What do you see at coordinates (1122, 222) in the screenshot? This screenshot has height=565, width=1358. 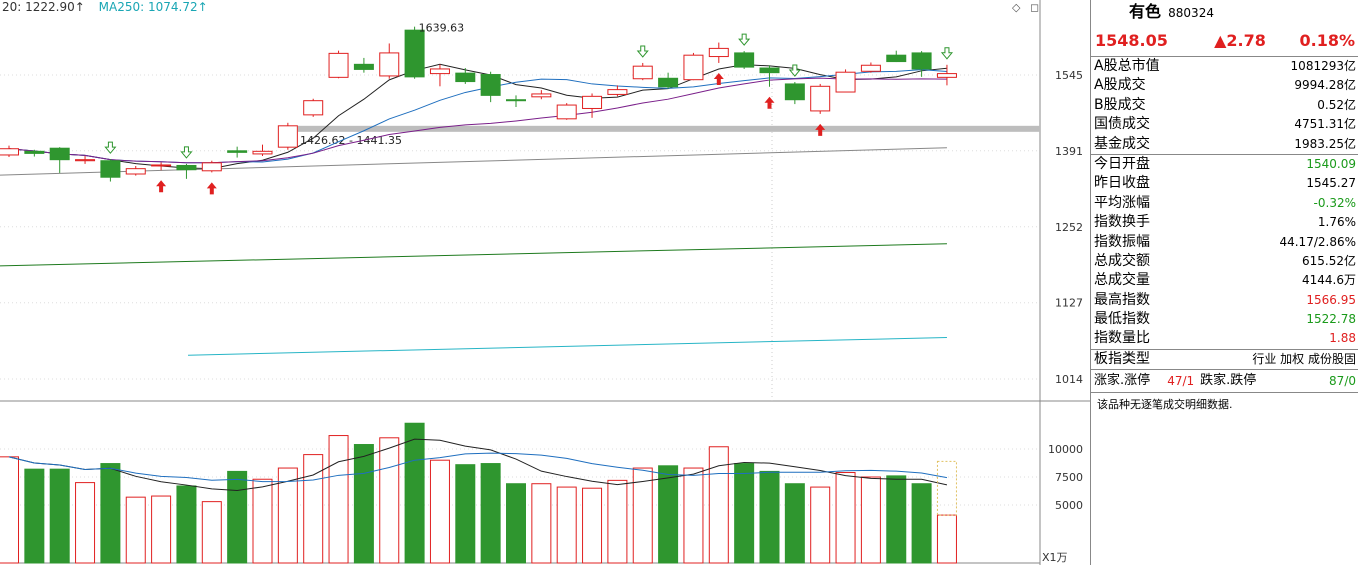 I see `index-stat-label: 指数换手` at bounding box center [1122, 222].